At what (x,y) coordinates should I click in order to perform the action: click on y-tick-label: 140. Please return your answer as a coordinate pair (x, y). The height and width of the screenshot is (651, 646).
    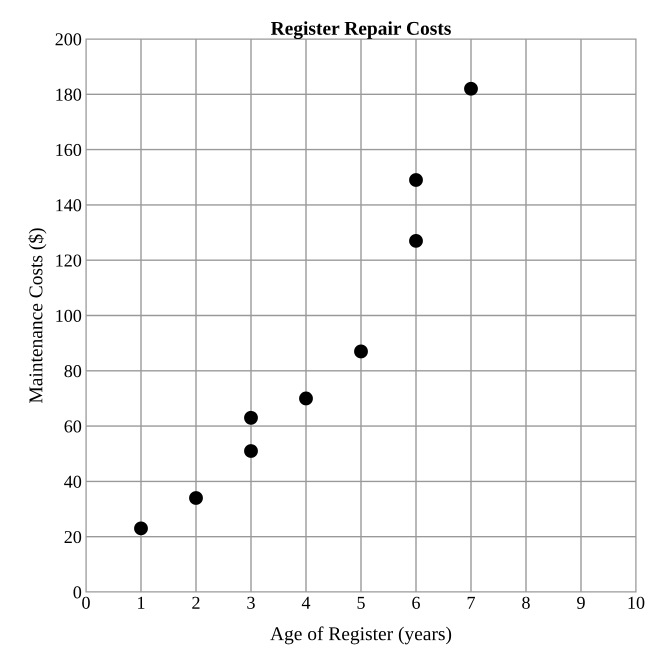
    Looking at the image, I should click on (69, 205).